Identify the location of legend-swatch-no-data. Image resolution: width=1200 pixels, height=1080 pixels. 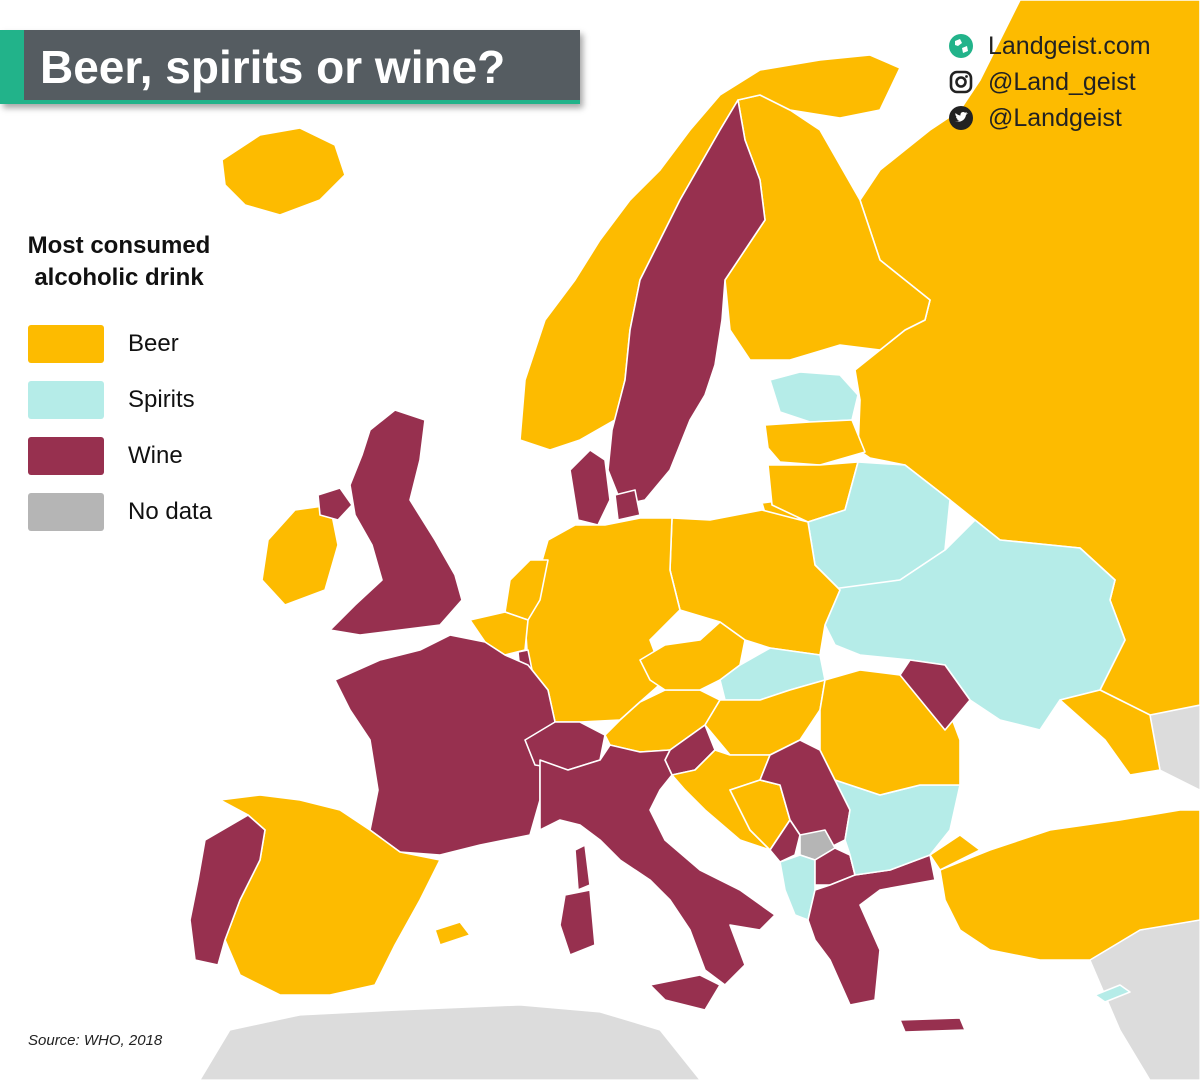
(66, 512).